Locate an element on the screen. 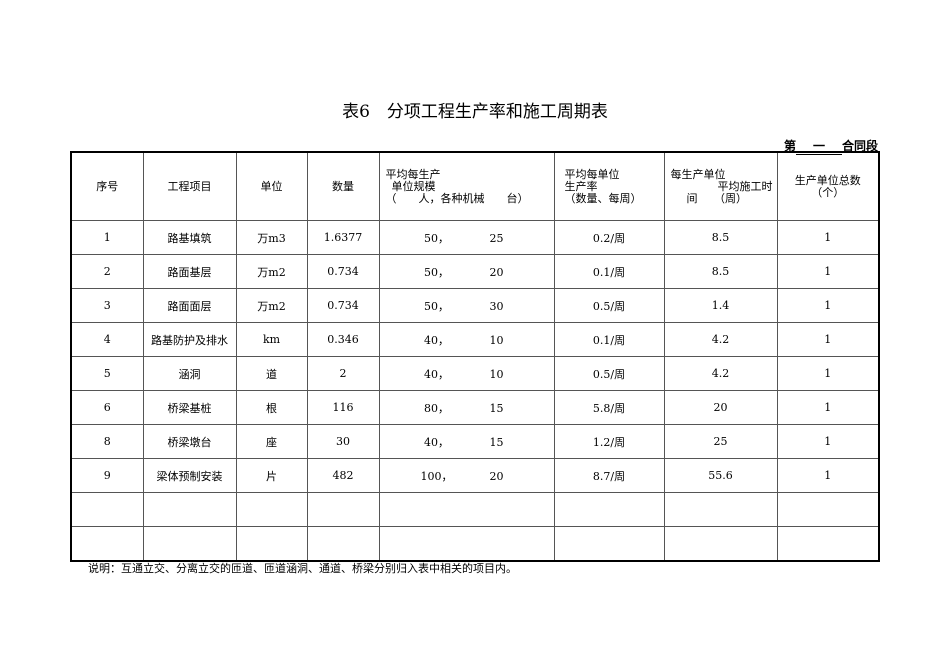  cell-time: 25 is located at coordinates (720, 441).